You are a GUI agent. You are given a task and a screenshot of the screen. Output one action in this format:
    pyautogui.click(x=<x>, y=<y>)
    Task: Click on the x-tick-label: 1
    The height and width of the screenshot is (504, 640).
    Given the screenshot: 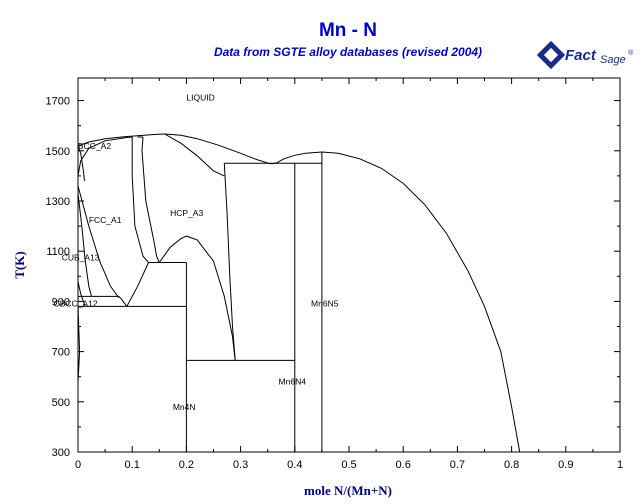 What is the action you would take?
    pyautogui.click(x=620, y=465)
    